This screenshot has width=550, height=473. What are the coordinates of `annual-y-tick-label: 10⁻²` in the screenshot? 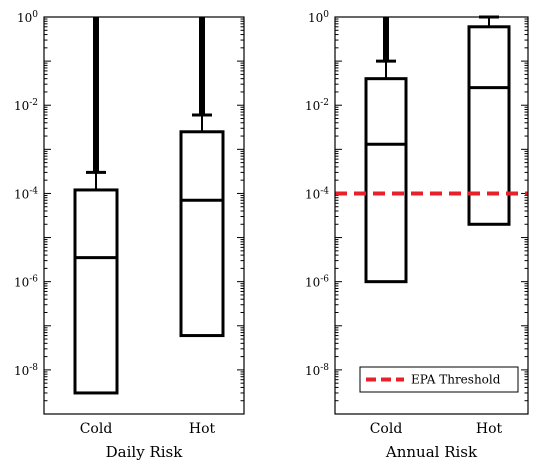 It's located at (317, 105).